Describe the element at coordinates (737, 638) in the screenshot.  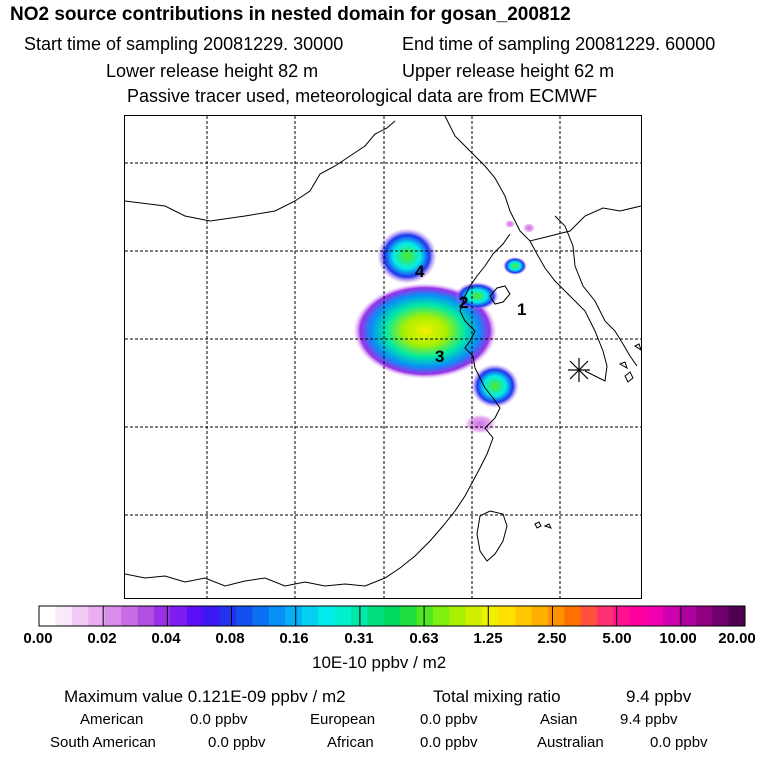
I see `colorbar-tick-label: 20.00` at that location.